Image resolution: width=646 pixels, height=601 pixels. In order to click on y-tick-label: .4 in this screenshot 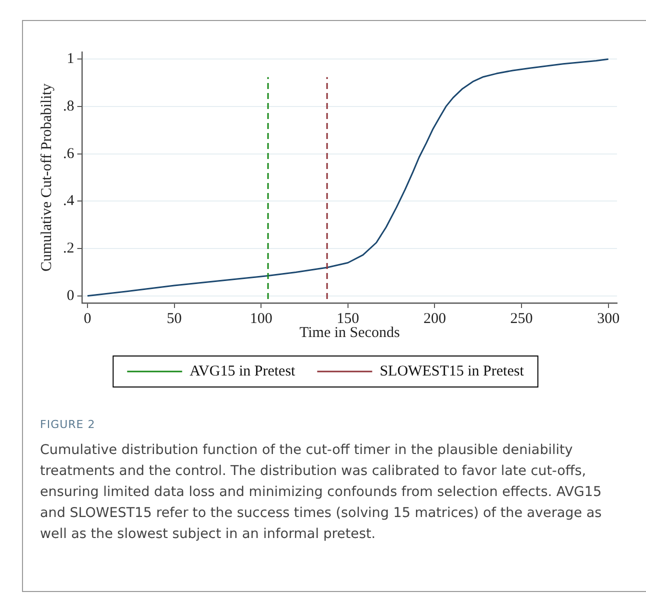, I will do `click(69, 201)`.